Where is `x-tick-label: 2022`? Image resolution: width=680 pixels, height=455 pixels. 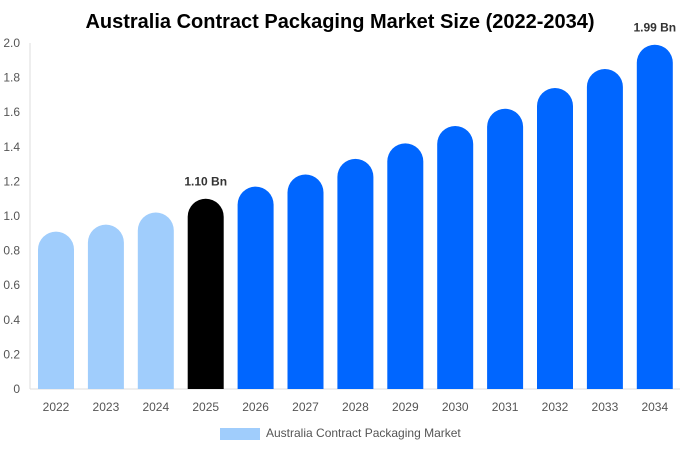
x-tick-label: 2022 is located at coordinates (56, 407).